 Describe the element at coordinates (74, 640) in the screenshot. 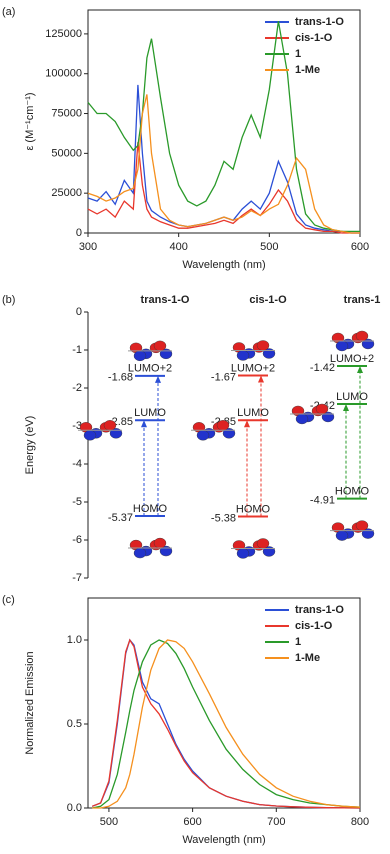

I see `y-tick-label: 1.0` at that location.